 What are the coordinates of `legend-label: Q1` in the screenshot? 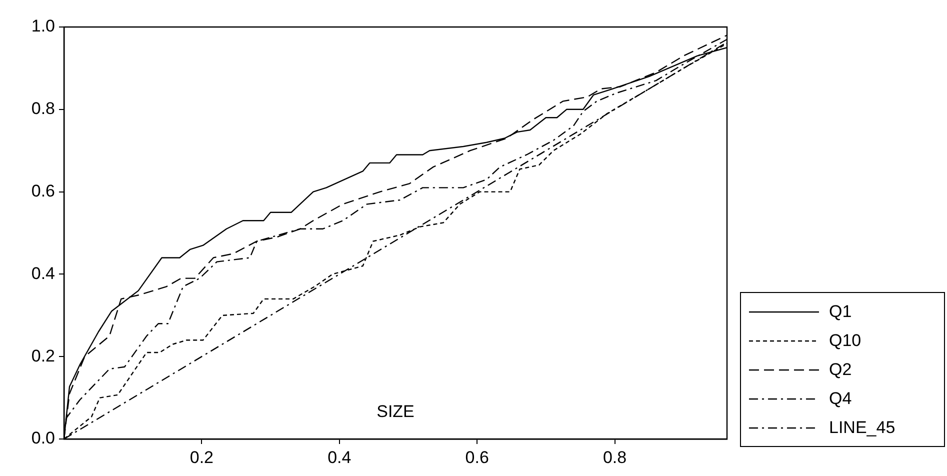 It's located at (840, 312).